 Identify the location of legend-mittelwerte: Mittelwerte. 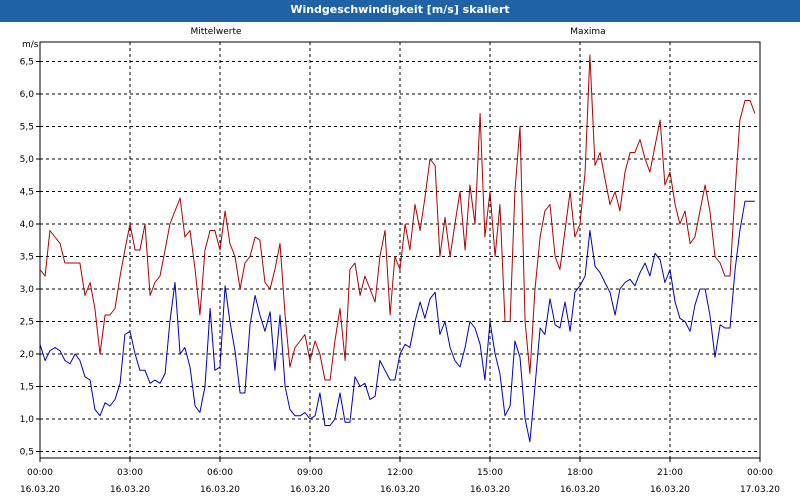
(215, 32).